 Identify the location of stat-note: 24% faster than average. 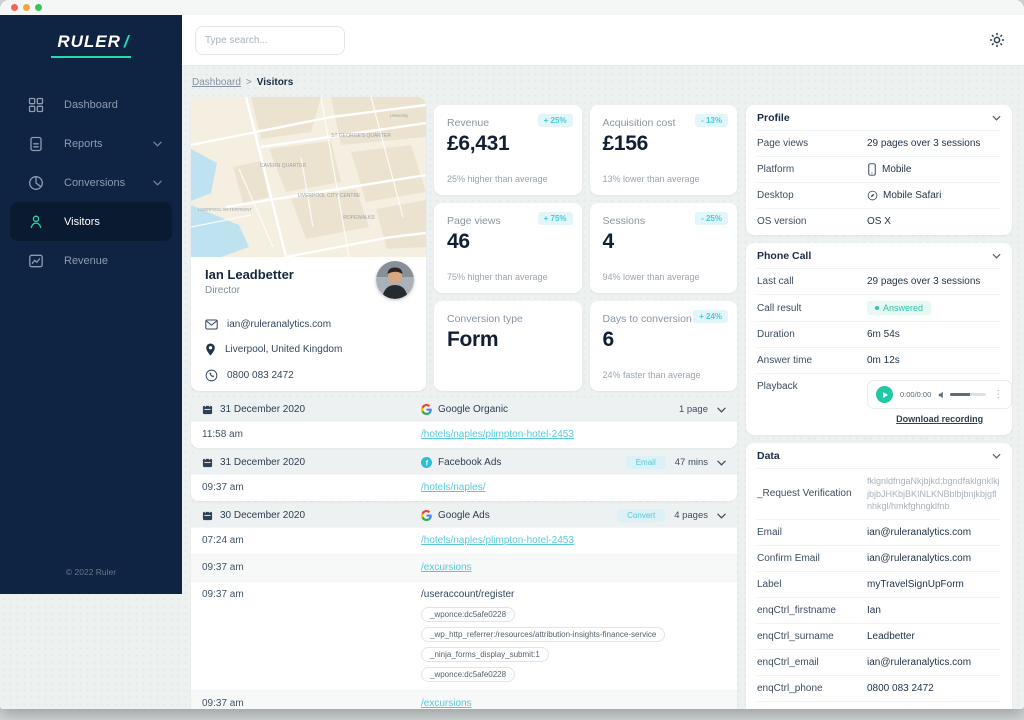
(651, 375).